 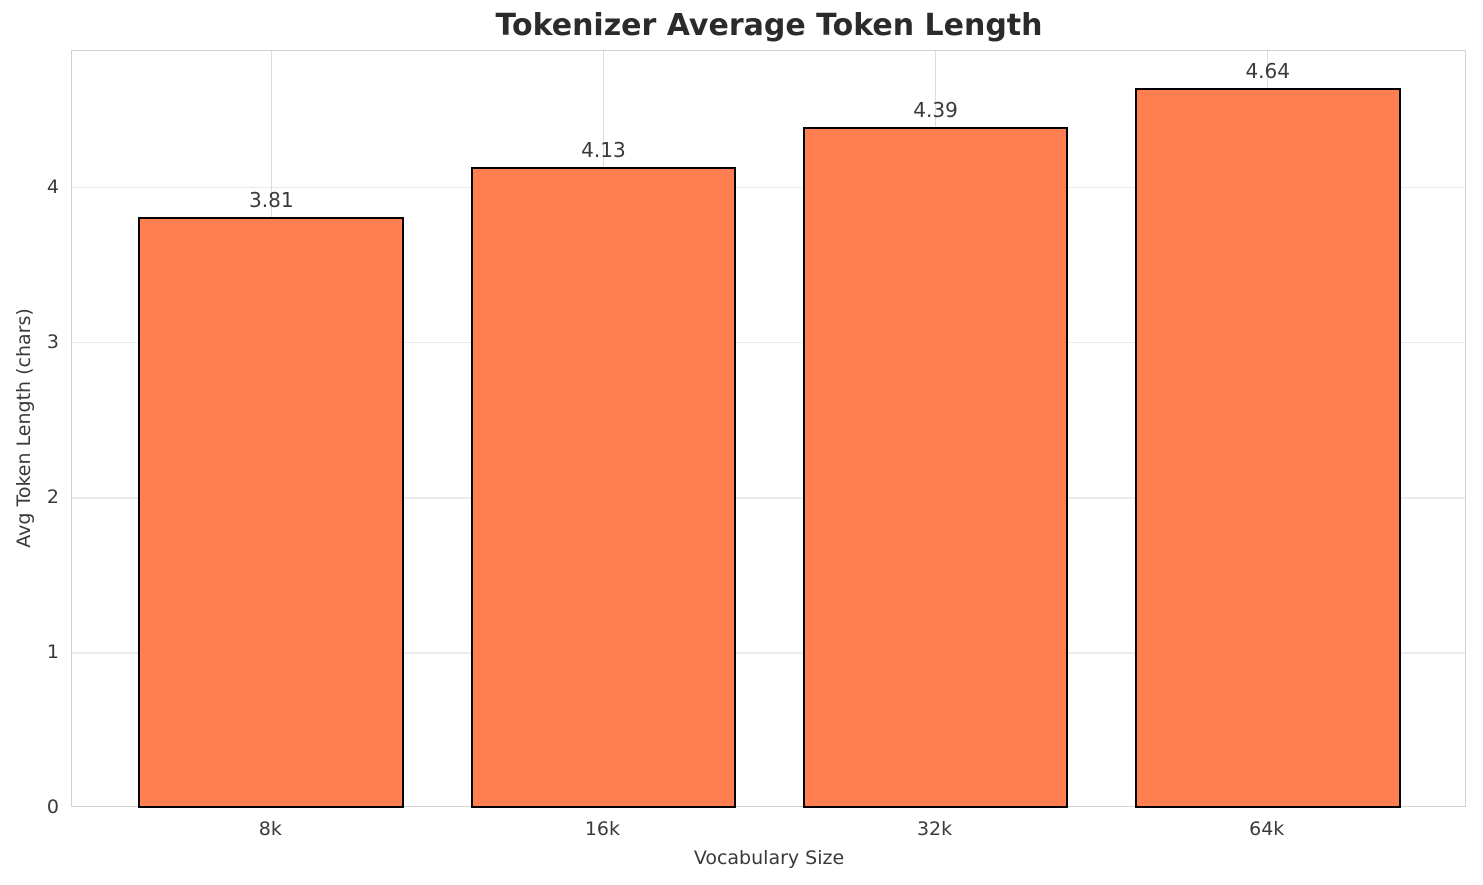 What do you see at coordinates (270, 829) in the screenshot?
I see `x-tick-label: 8k` at bounding box center [270, 829].